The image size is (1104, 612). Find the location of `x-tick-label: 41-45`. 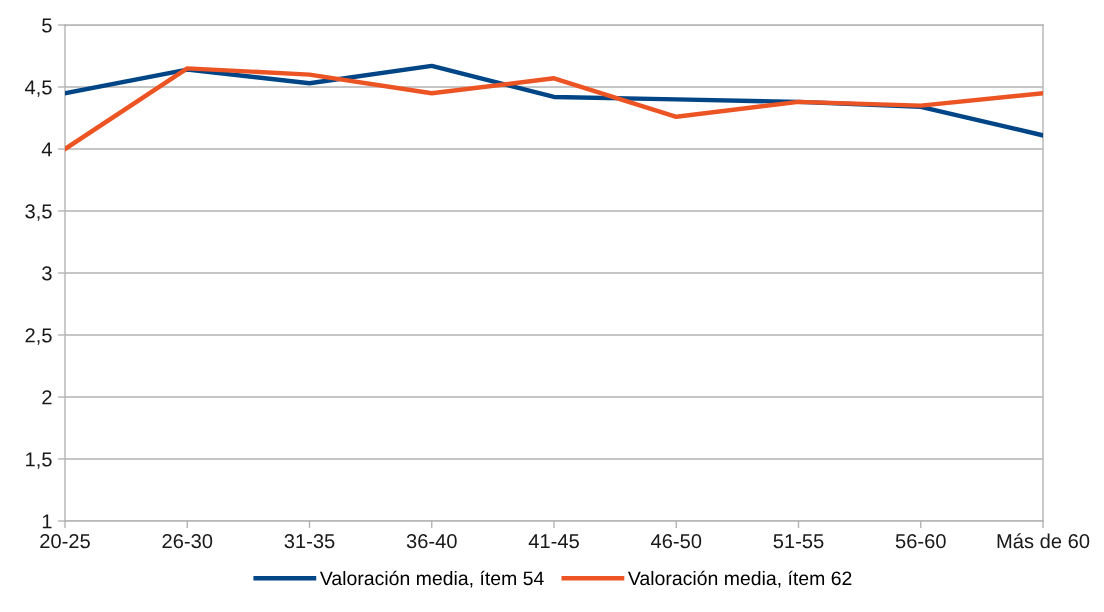

x-tick-label: 41-45 is located at coordinates (553, 541).